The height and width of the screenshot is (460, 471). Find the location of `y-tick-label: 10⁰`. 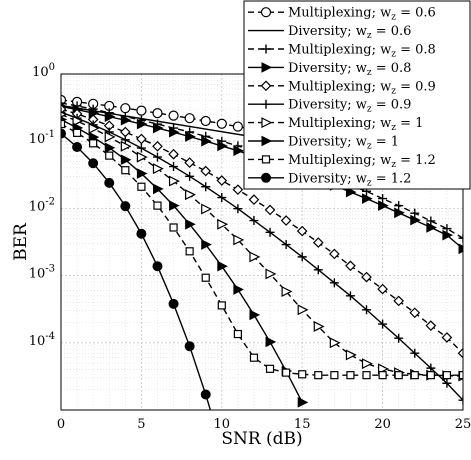

y-tick-label: 10⁰ is located at coordinates (43, 71).